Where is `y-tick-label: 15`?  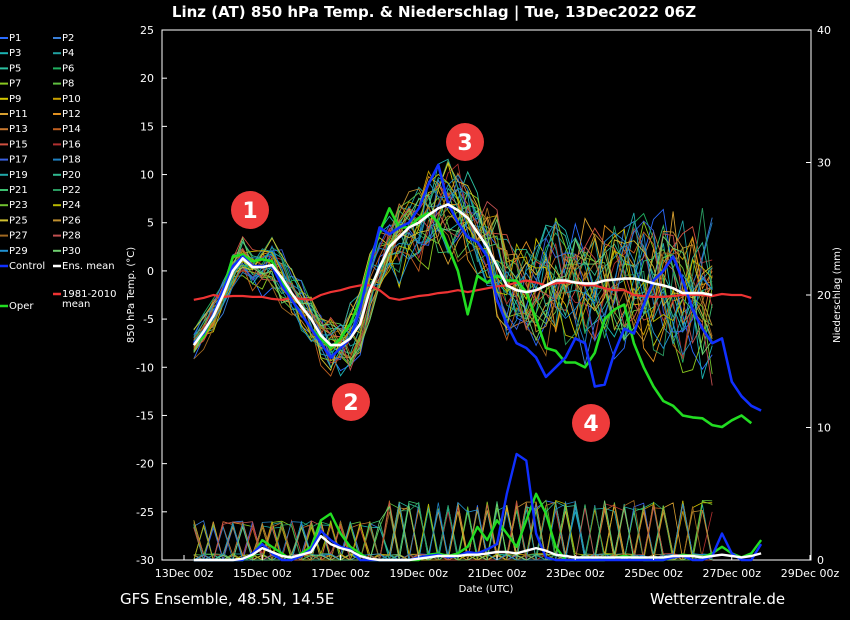 y-tick-label: 15 is located at coordinates (147, 126).